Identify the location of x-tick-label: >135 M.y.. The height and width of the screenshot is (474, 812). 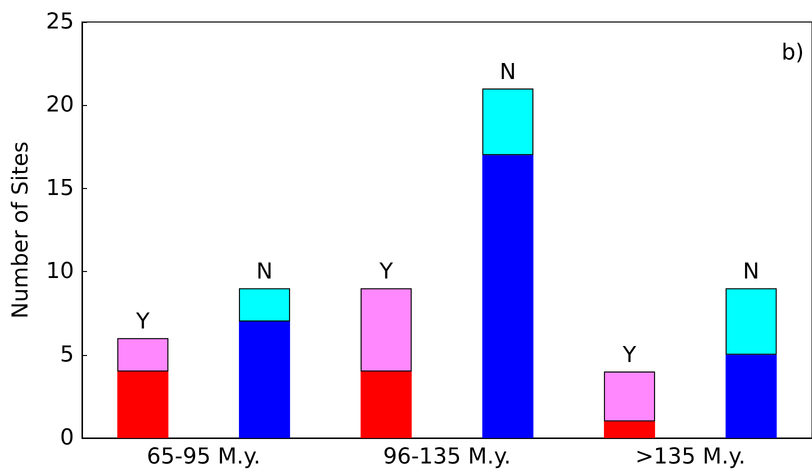
(690, 457).